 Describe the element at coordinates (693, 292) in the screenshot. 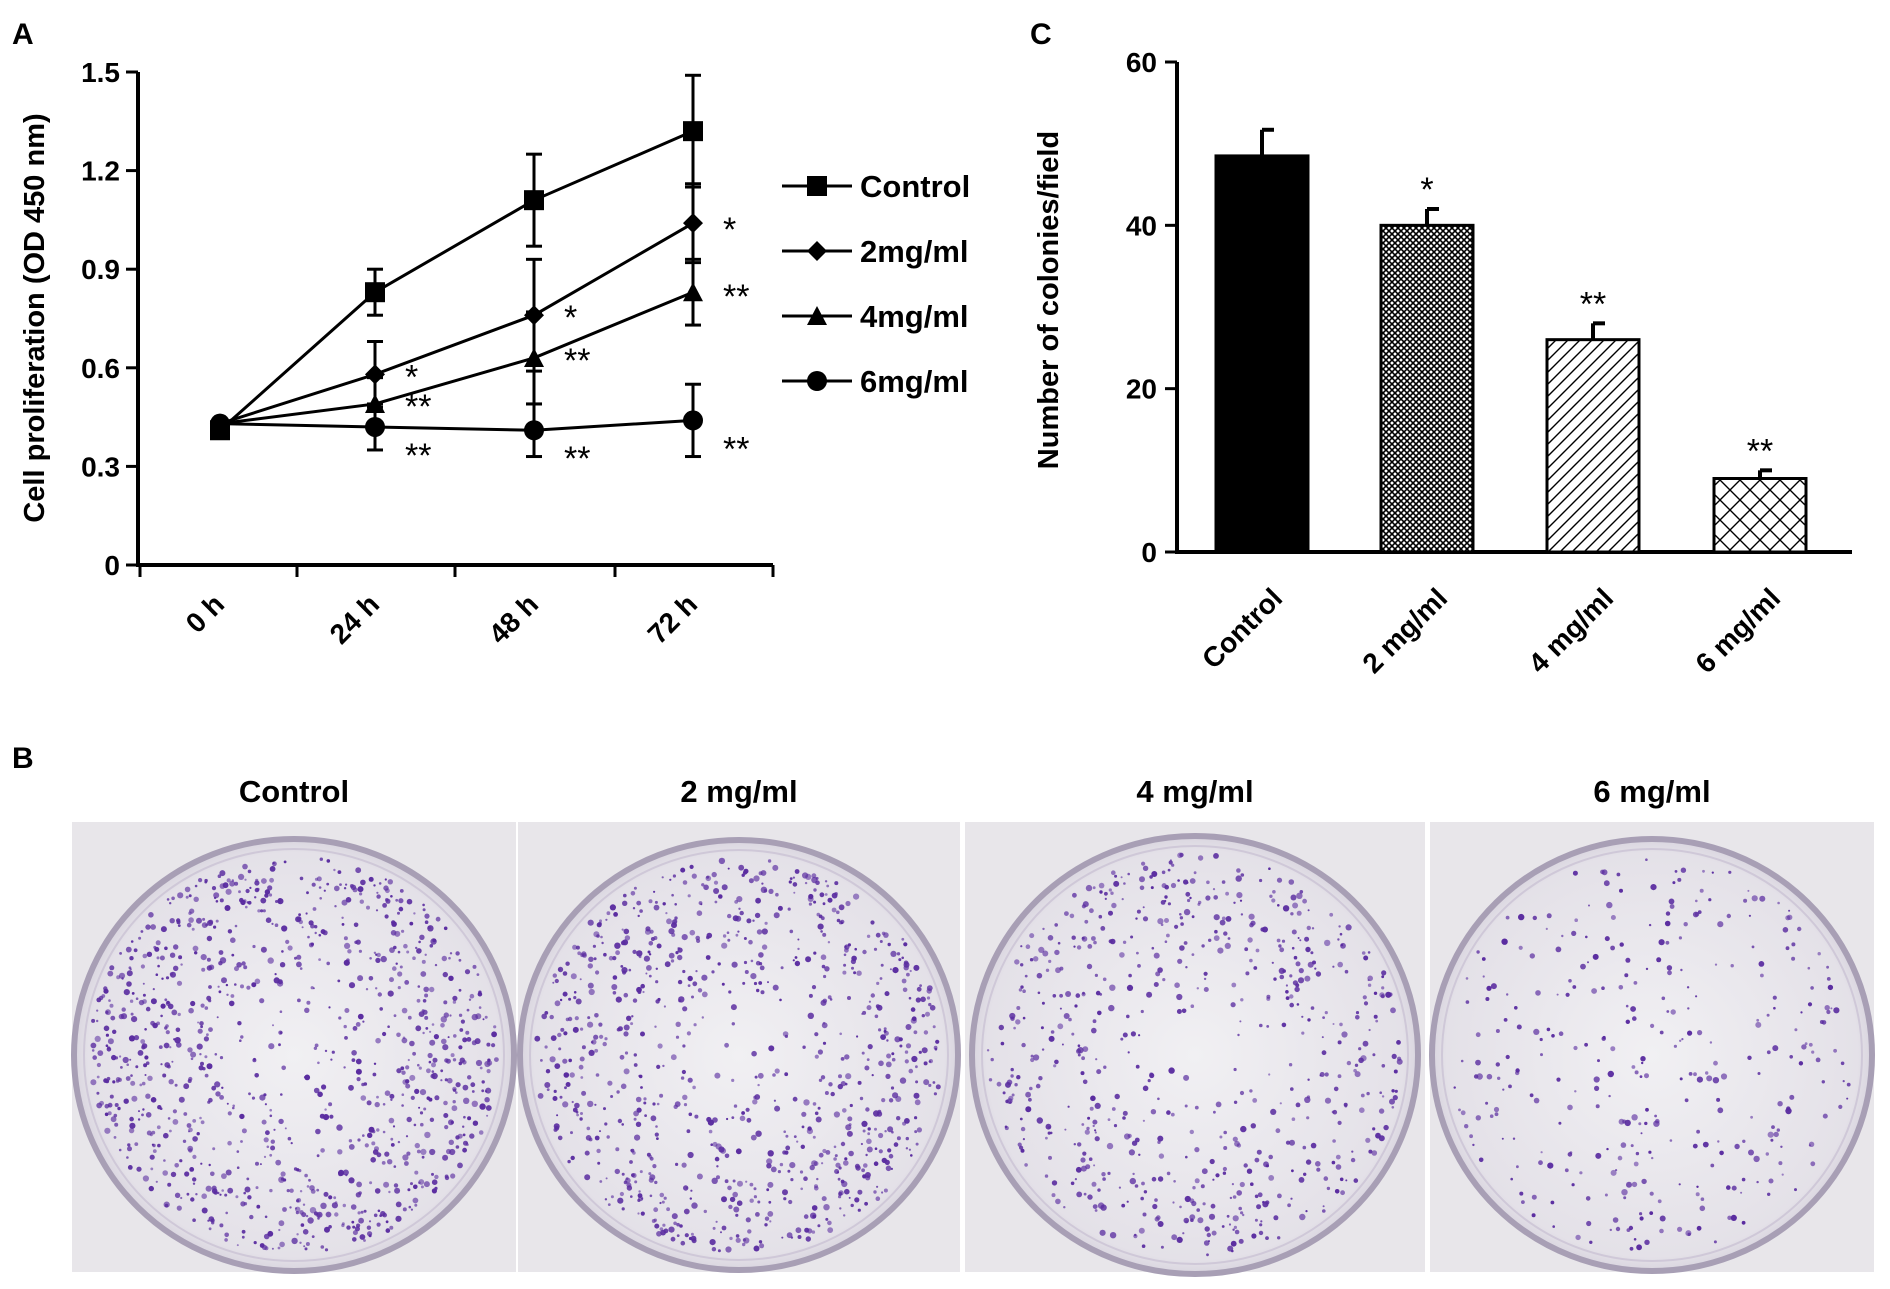

I see `data-point-triangle` at that location.